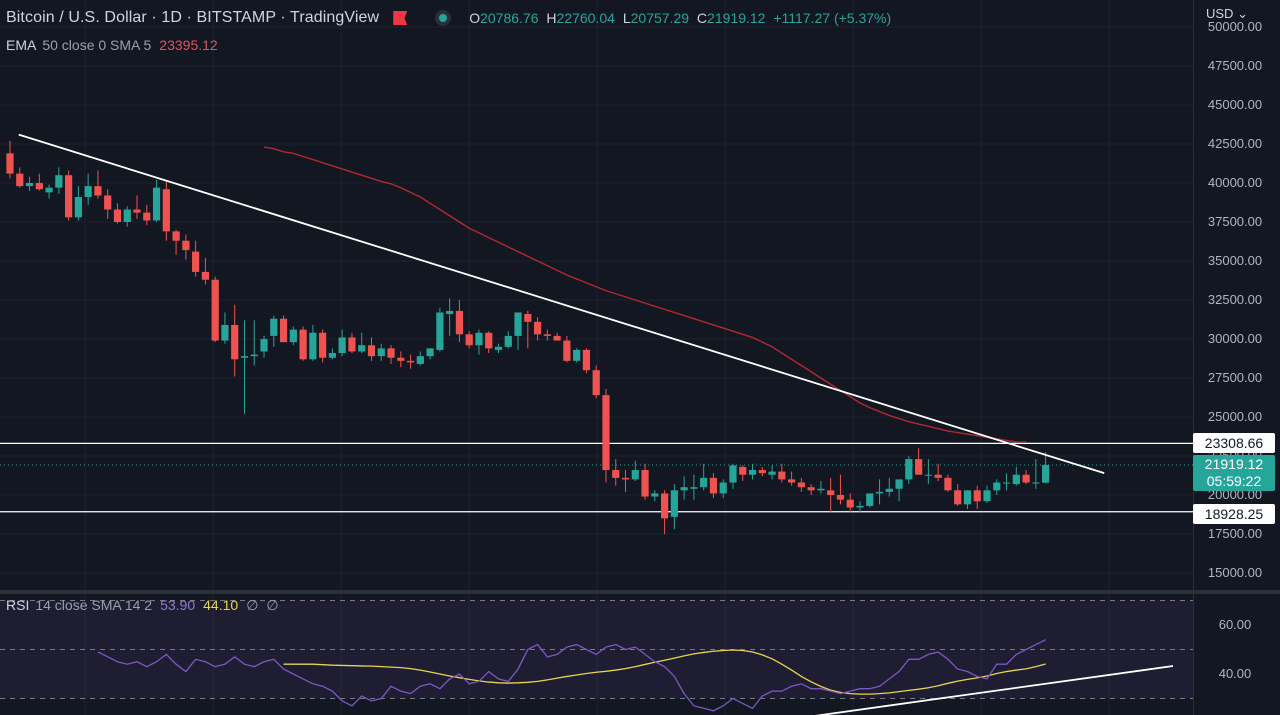  What do you see at coordinates (551, 18) in the screenshot?
I see `high-label: H` at bounding box center [551, 18].